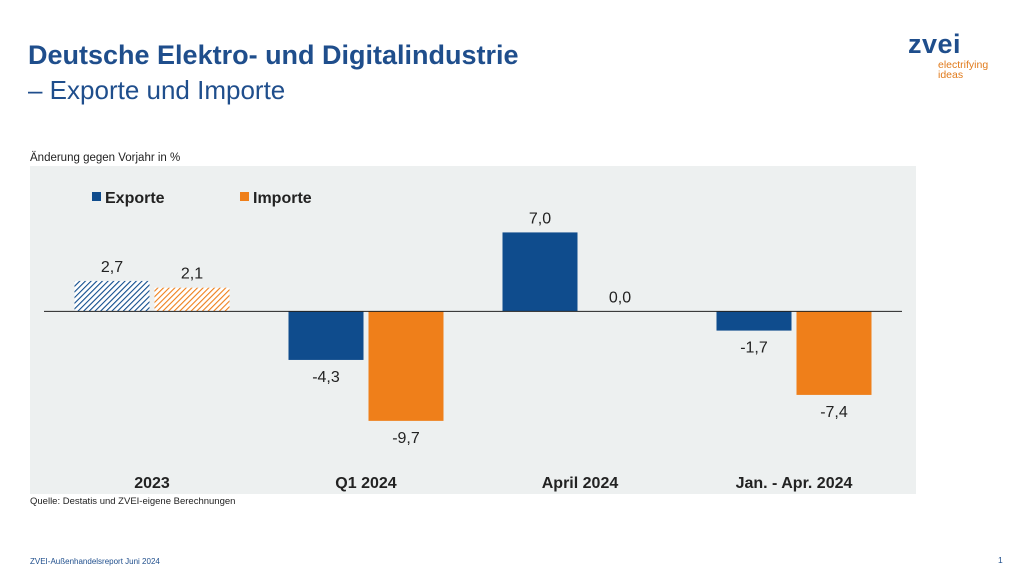 The width and height of the screenshot is (1024, 576). I want to click on data-label-importe-2023: 2,1, so click(192, 274).